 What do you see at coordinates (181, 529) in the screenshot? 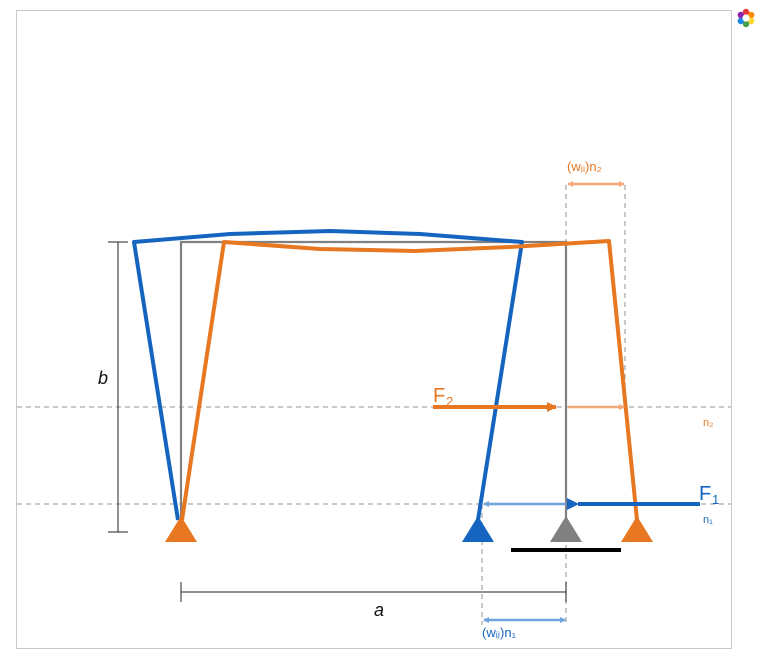
I see `support-left-icon` at bounding box center [181, 529].